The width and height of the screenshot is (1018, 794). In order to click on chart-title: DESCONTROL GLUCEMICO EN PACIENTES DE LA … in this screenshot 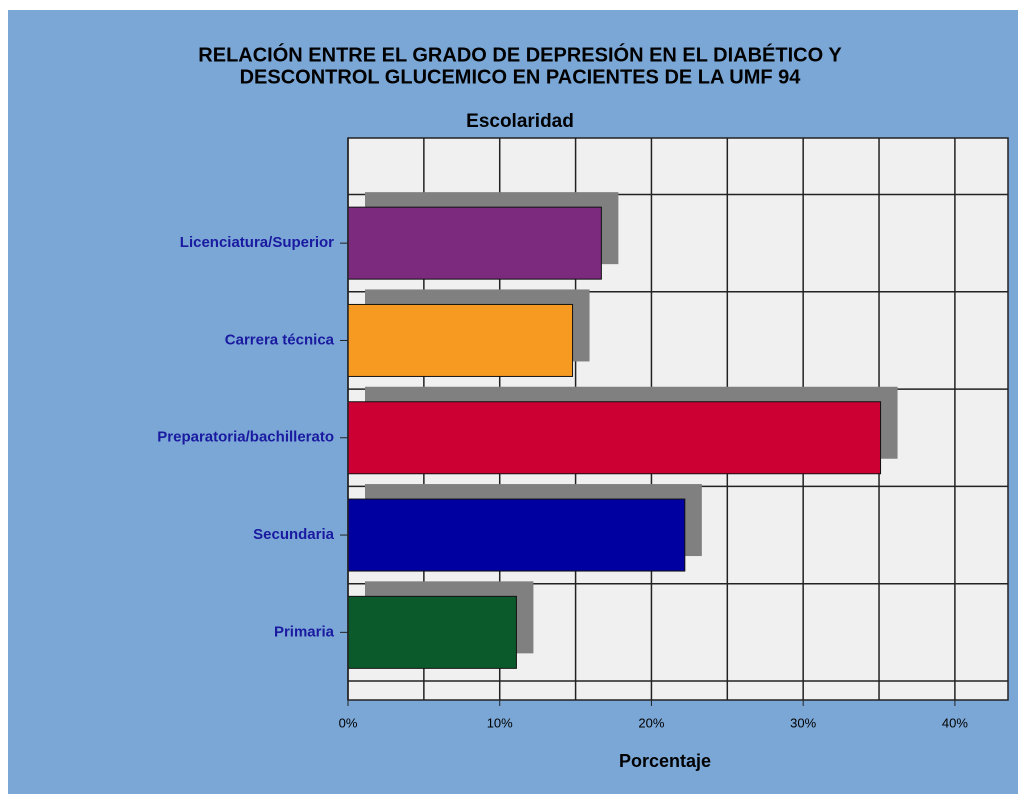, I will do `click(521, 77)`.